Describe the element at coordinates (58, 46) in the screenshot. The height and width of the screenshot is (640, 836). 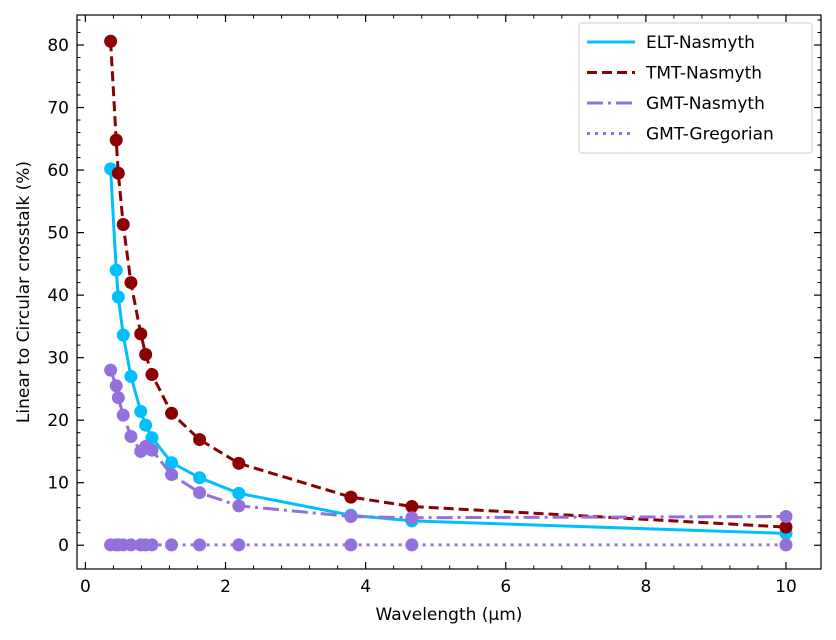
I see `y-tick-label-80: 80` at that location.